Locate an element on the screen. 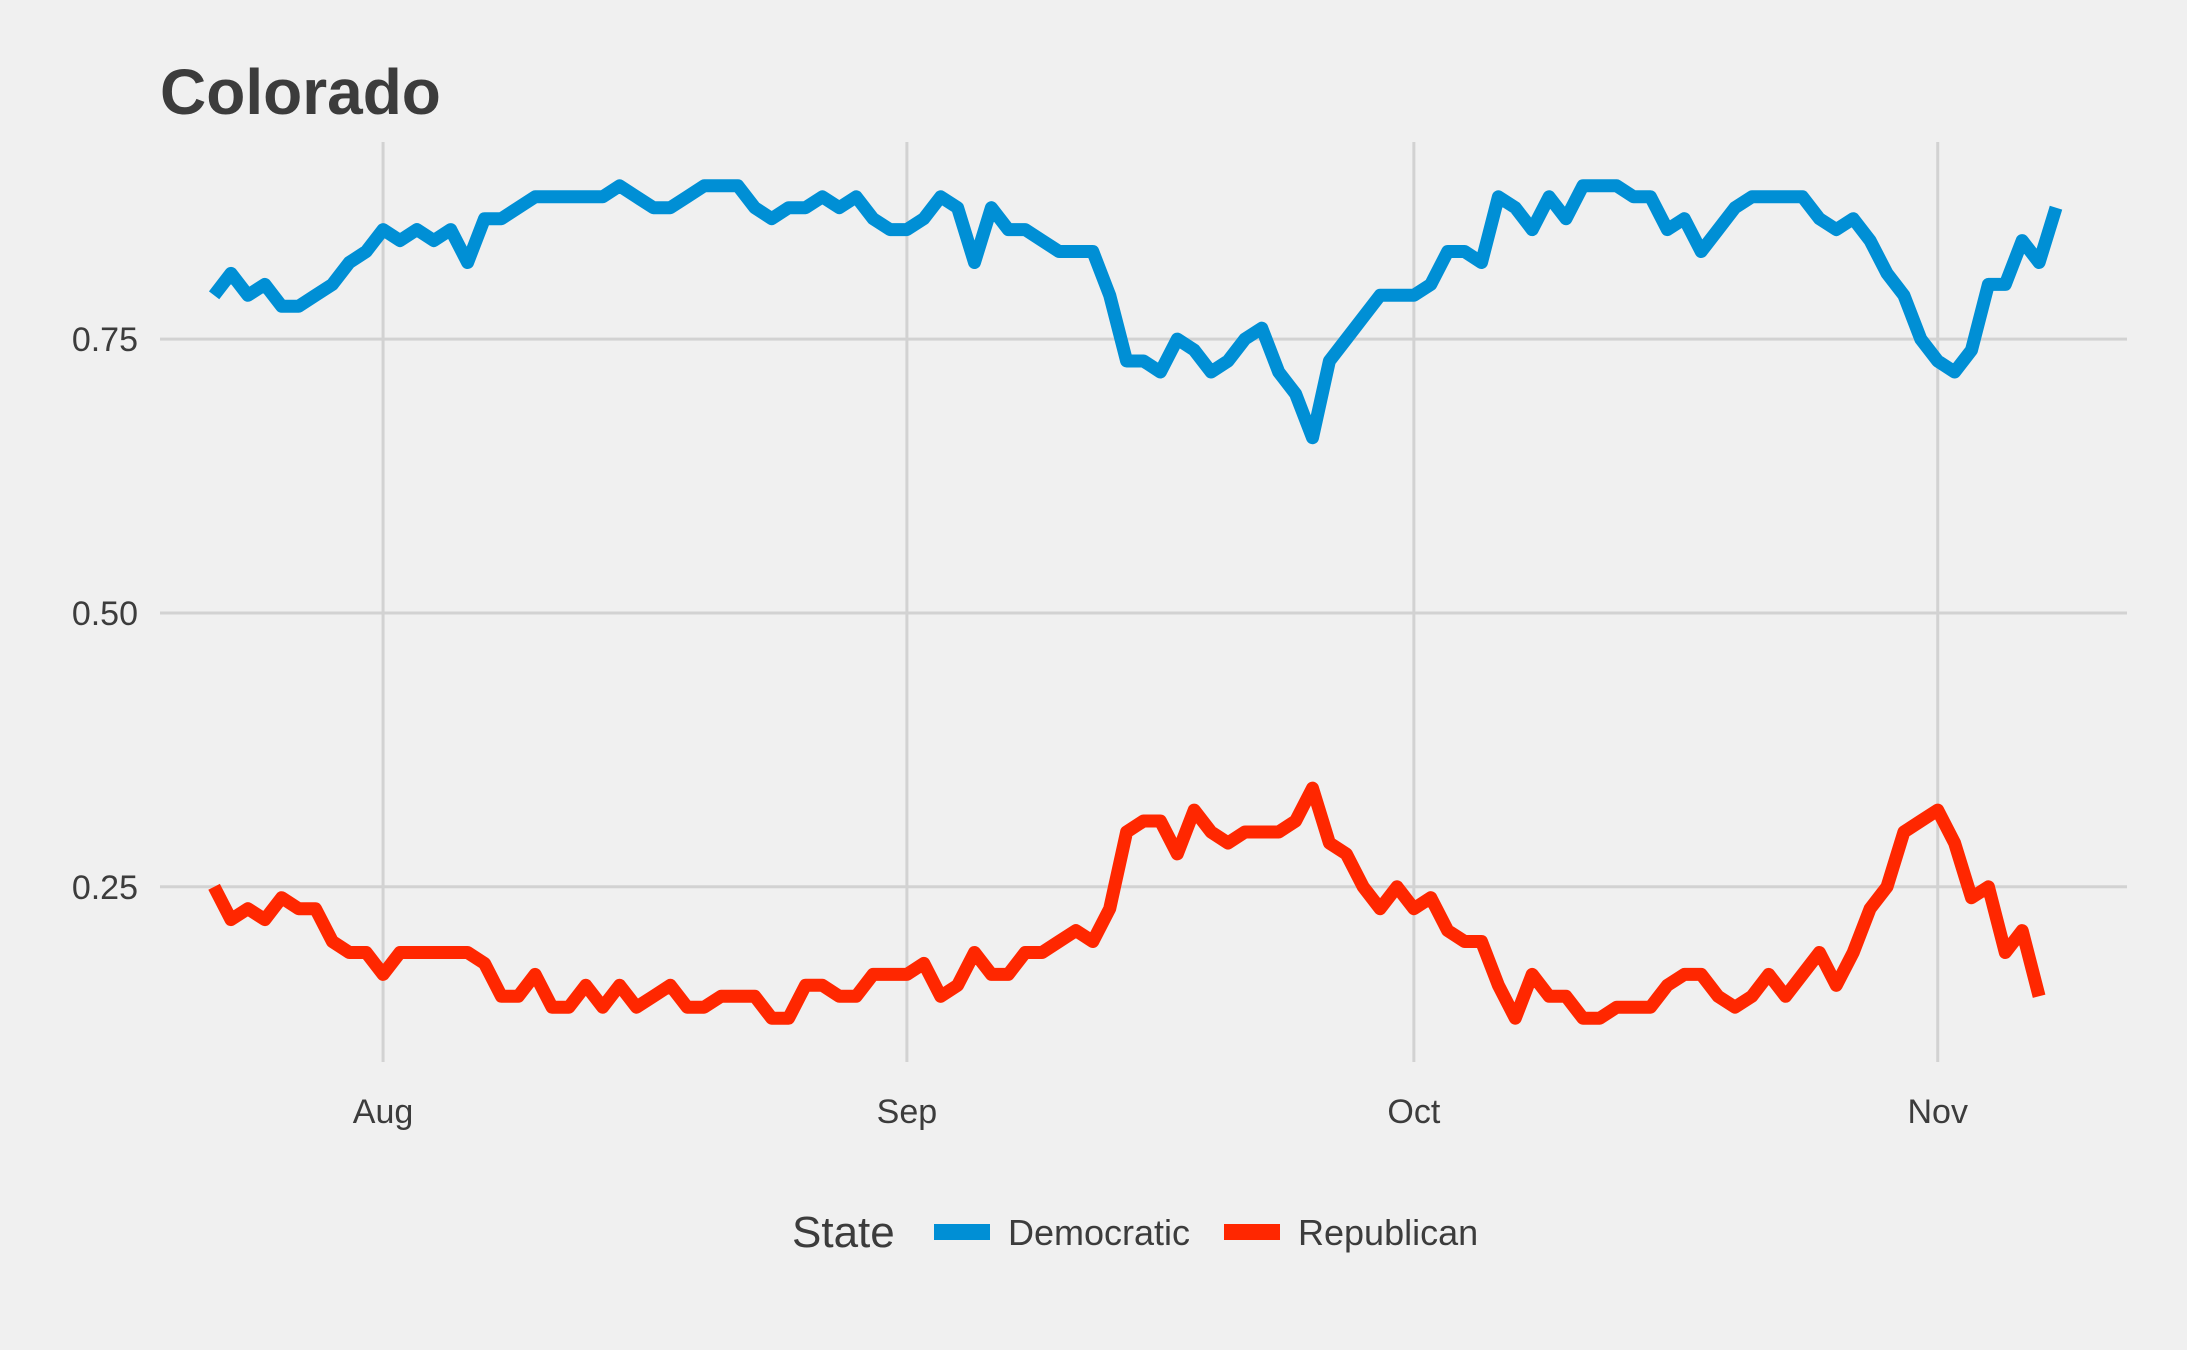  legend: State Democratic Republican is located at coordinates (1135, 1232).